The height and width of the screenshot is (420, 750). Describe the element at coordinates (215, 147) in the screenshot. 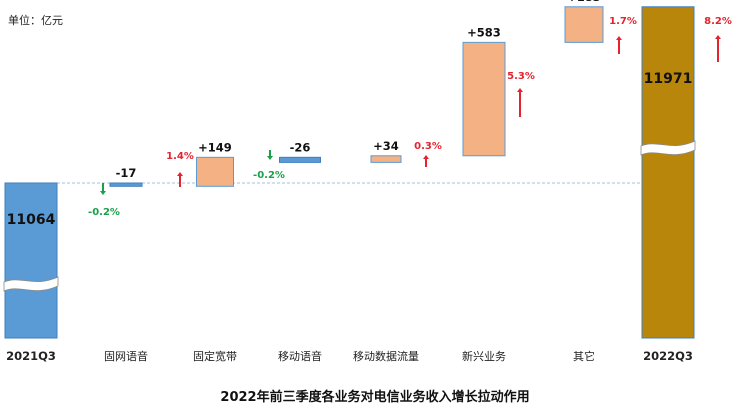

I see `step-delta-label-2: +149` at that location.